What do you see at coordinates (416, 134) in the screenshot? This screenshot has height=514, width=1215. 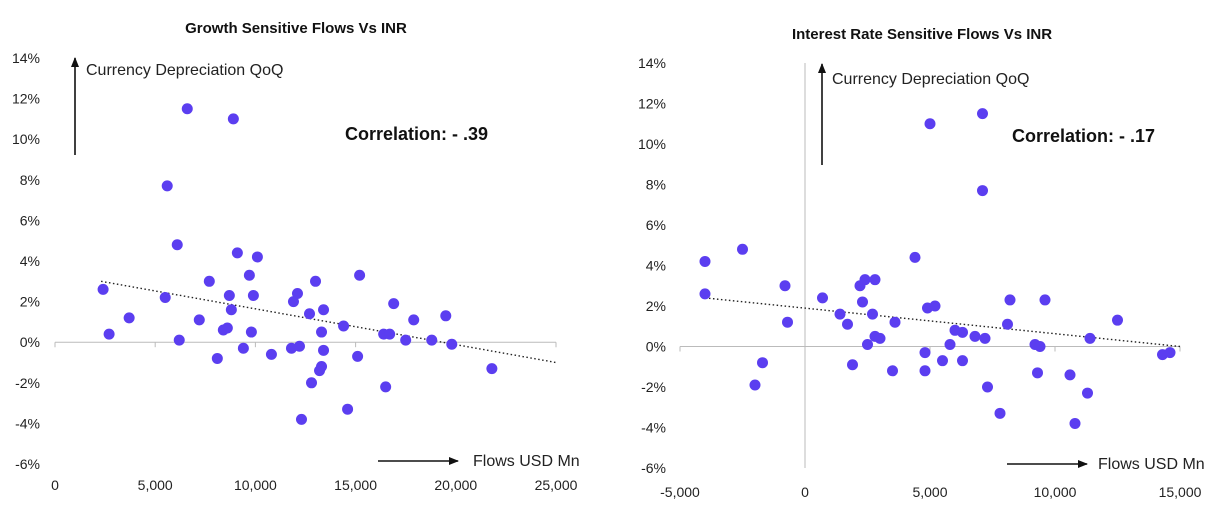 I see `correlation-label: Correlation: - .39` at bounding box center [416, 134].